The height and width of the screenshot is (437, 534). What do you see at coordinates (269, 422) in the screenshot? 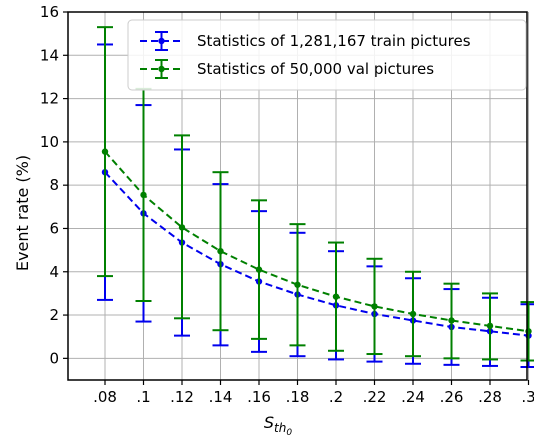
I see `x-axis-label-main: S` at bounding box center [269, 422].